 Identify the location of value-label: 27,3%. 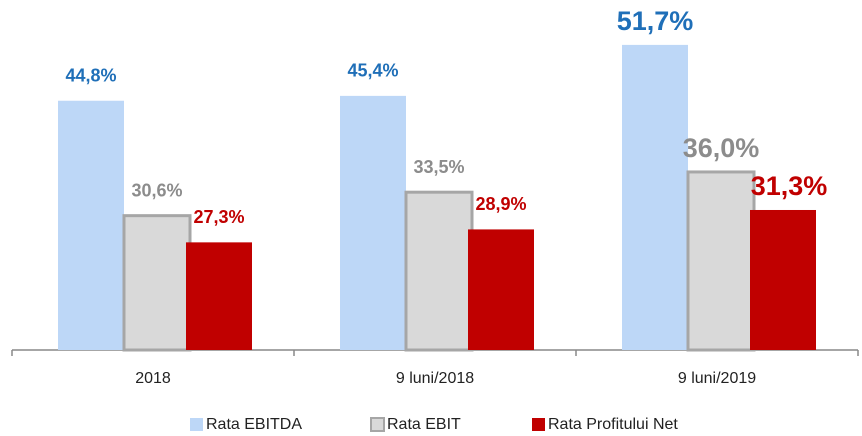
(218, 217).